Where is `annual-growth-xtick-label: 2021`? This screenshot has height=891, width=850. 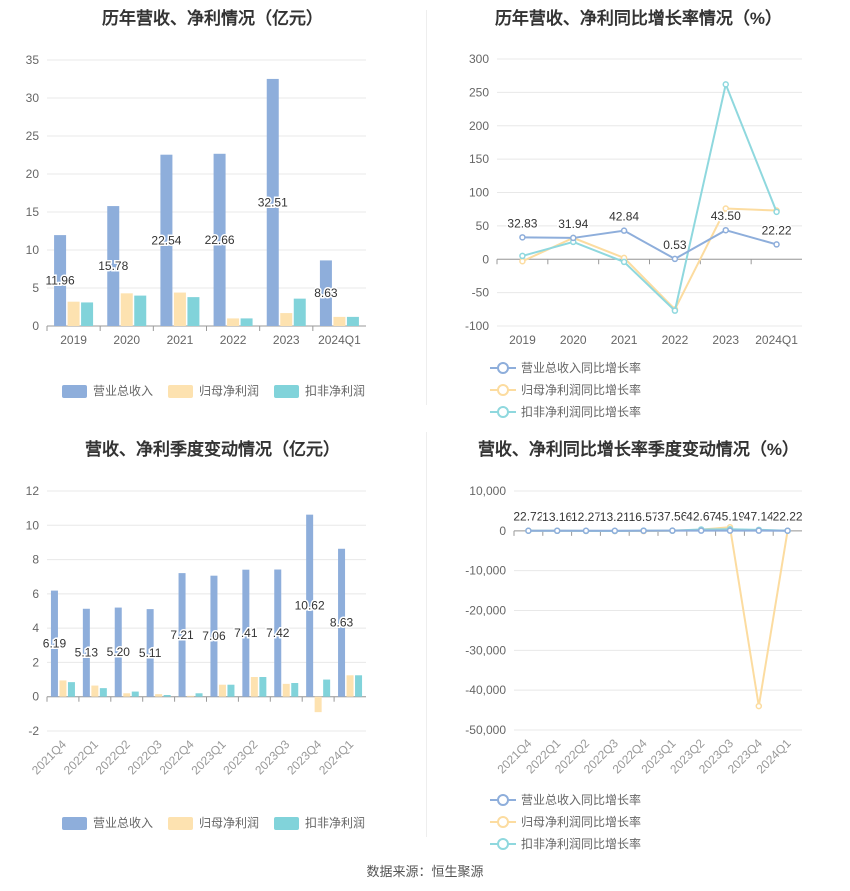 annual-growth-xtick-label: 2021 is located at coordinates (624, 340).